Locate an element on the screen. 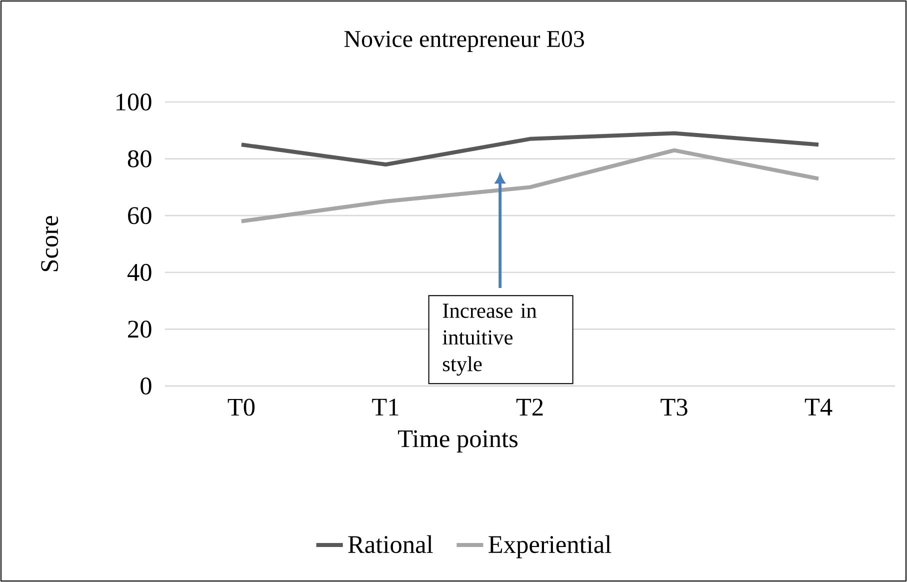  x-tick-label: T2 is located at coordinates (529, 407).